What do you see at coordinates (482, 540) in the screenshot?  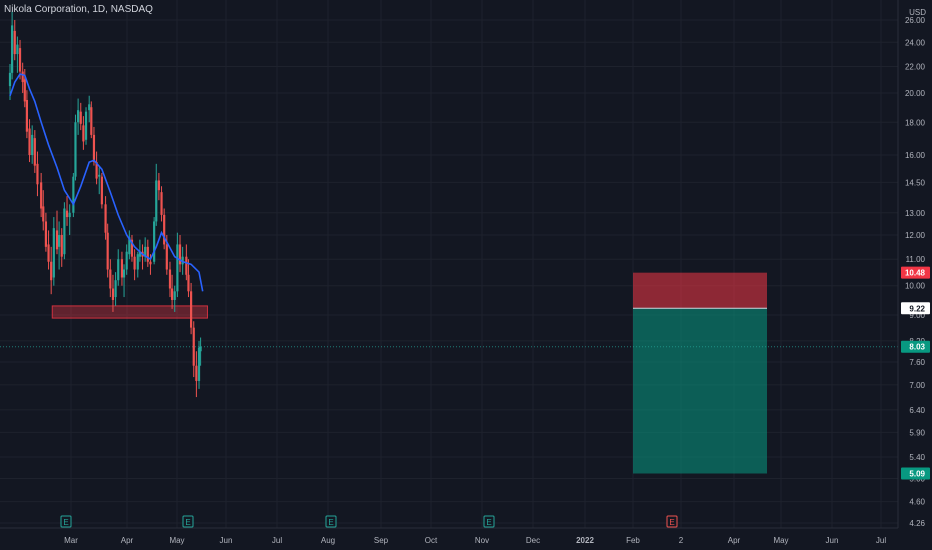 I see `time-tick-label: Nov` at bounding box center [482, 540].